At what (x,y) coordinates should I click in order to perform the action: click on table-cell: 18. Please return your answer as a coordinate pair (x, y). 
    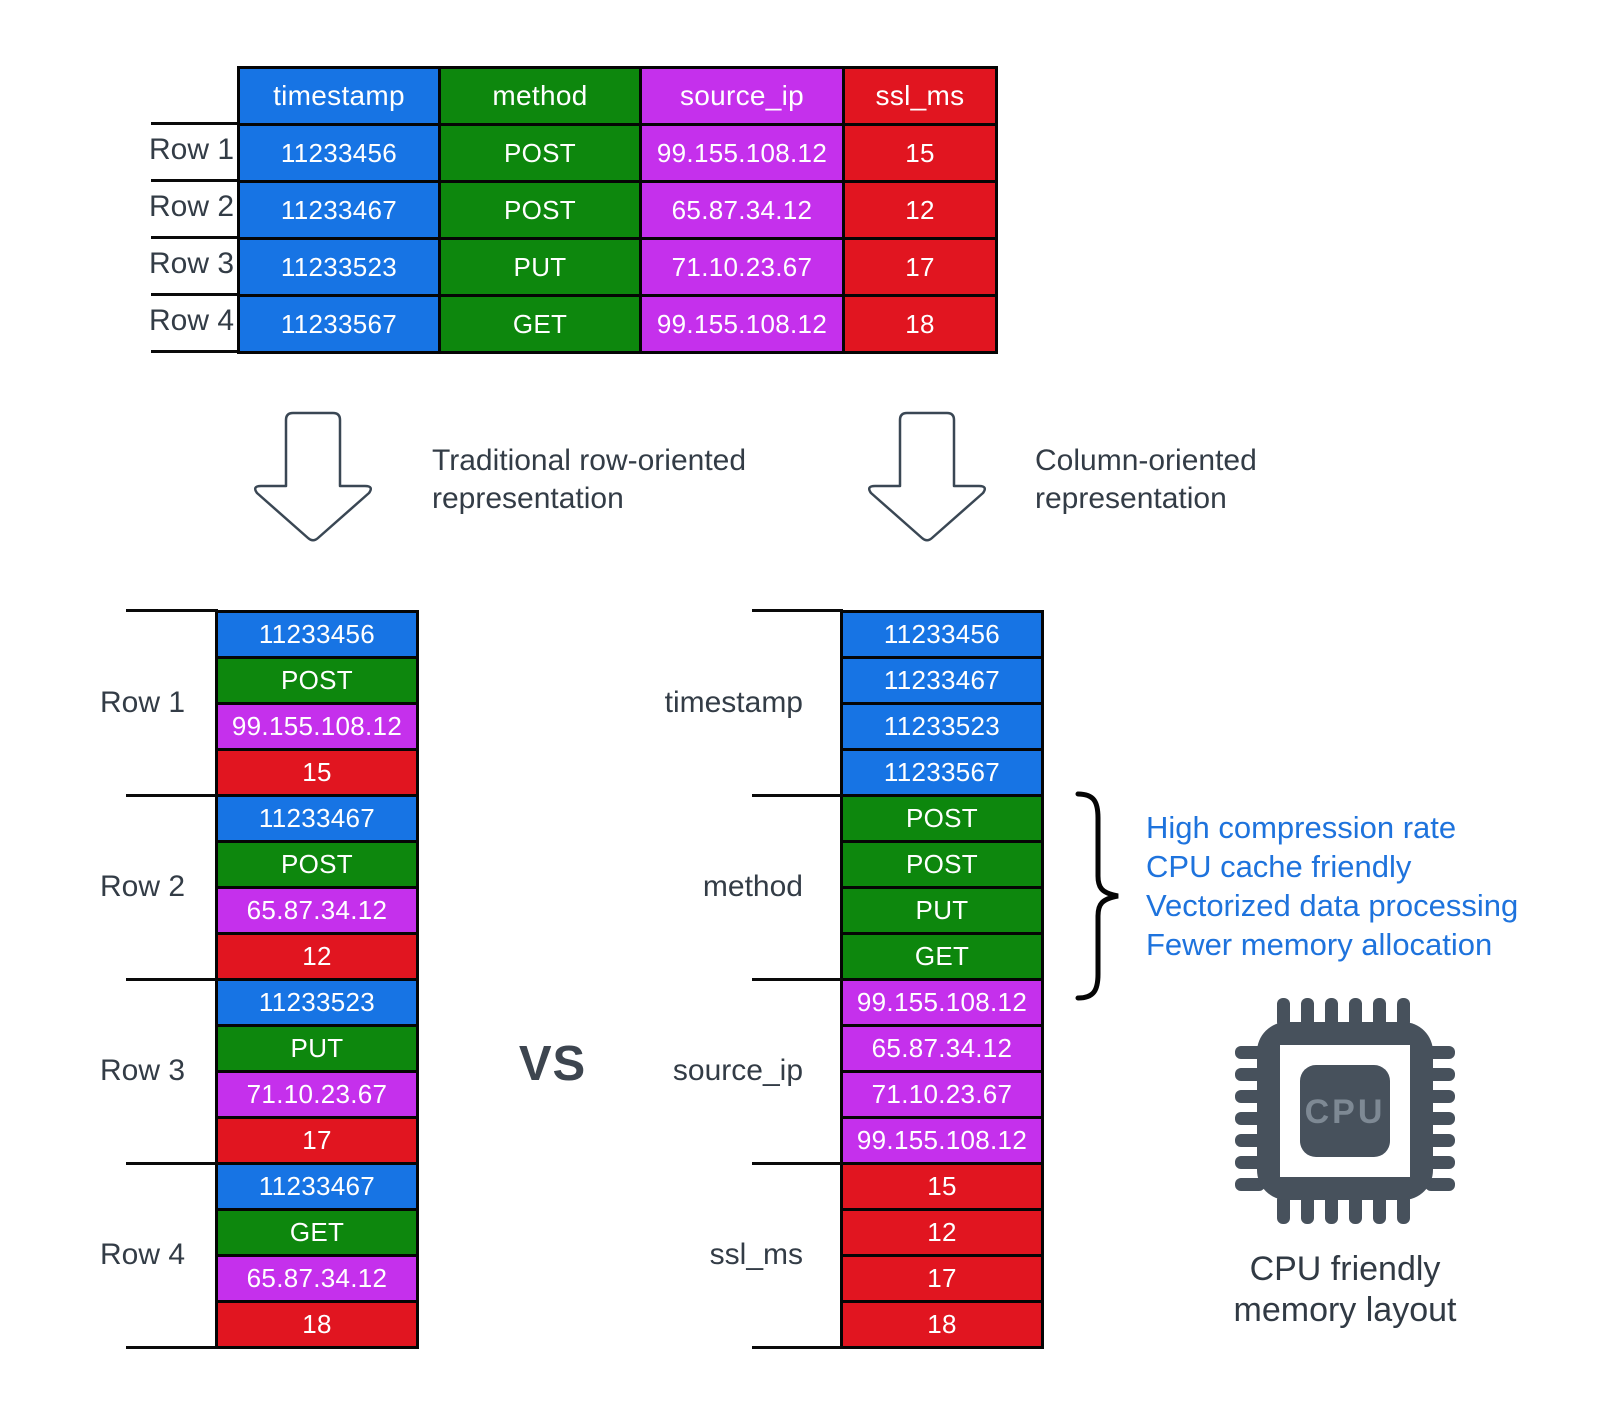
    Looking at the image, I should click on (920, 324).